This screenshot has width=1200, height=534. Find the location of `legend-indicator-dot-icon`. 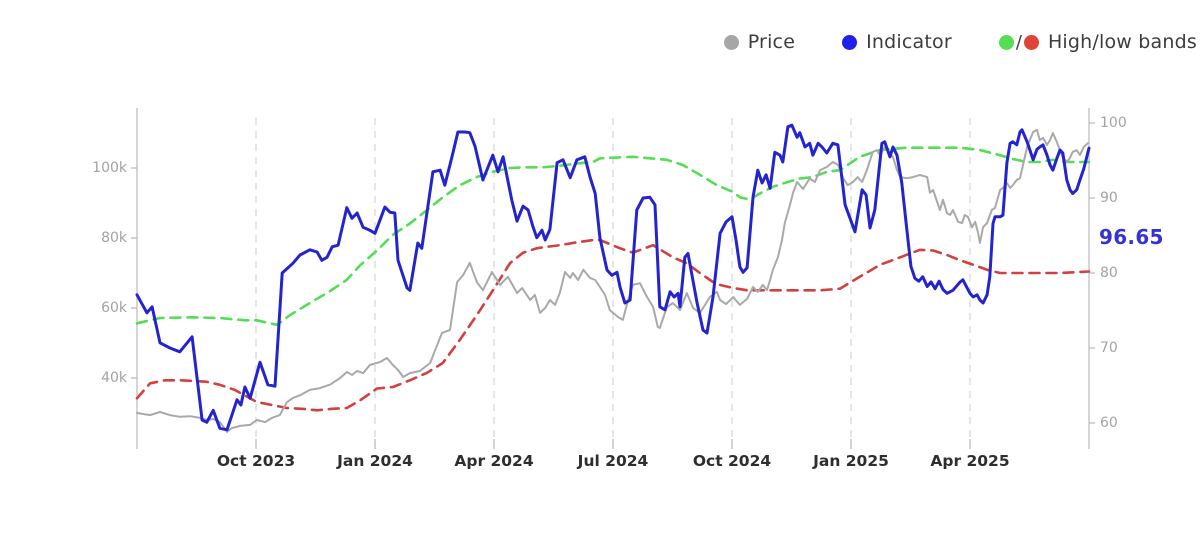

legend-indicator-dot-icon is located at coordinates (850, 42).